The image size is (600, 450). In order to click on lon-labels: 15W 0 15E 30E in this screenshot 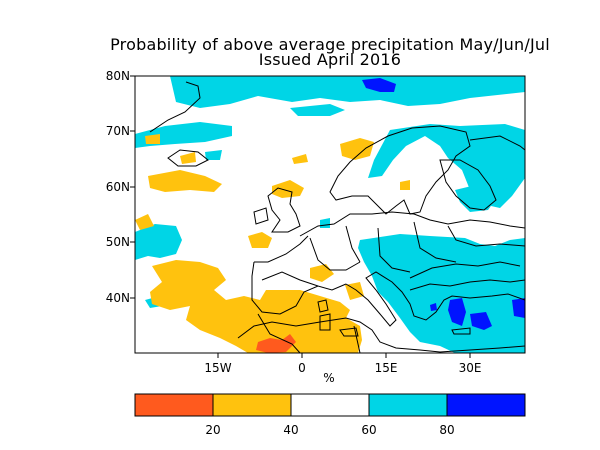, I will do `click(342, 368)`.